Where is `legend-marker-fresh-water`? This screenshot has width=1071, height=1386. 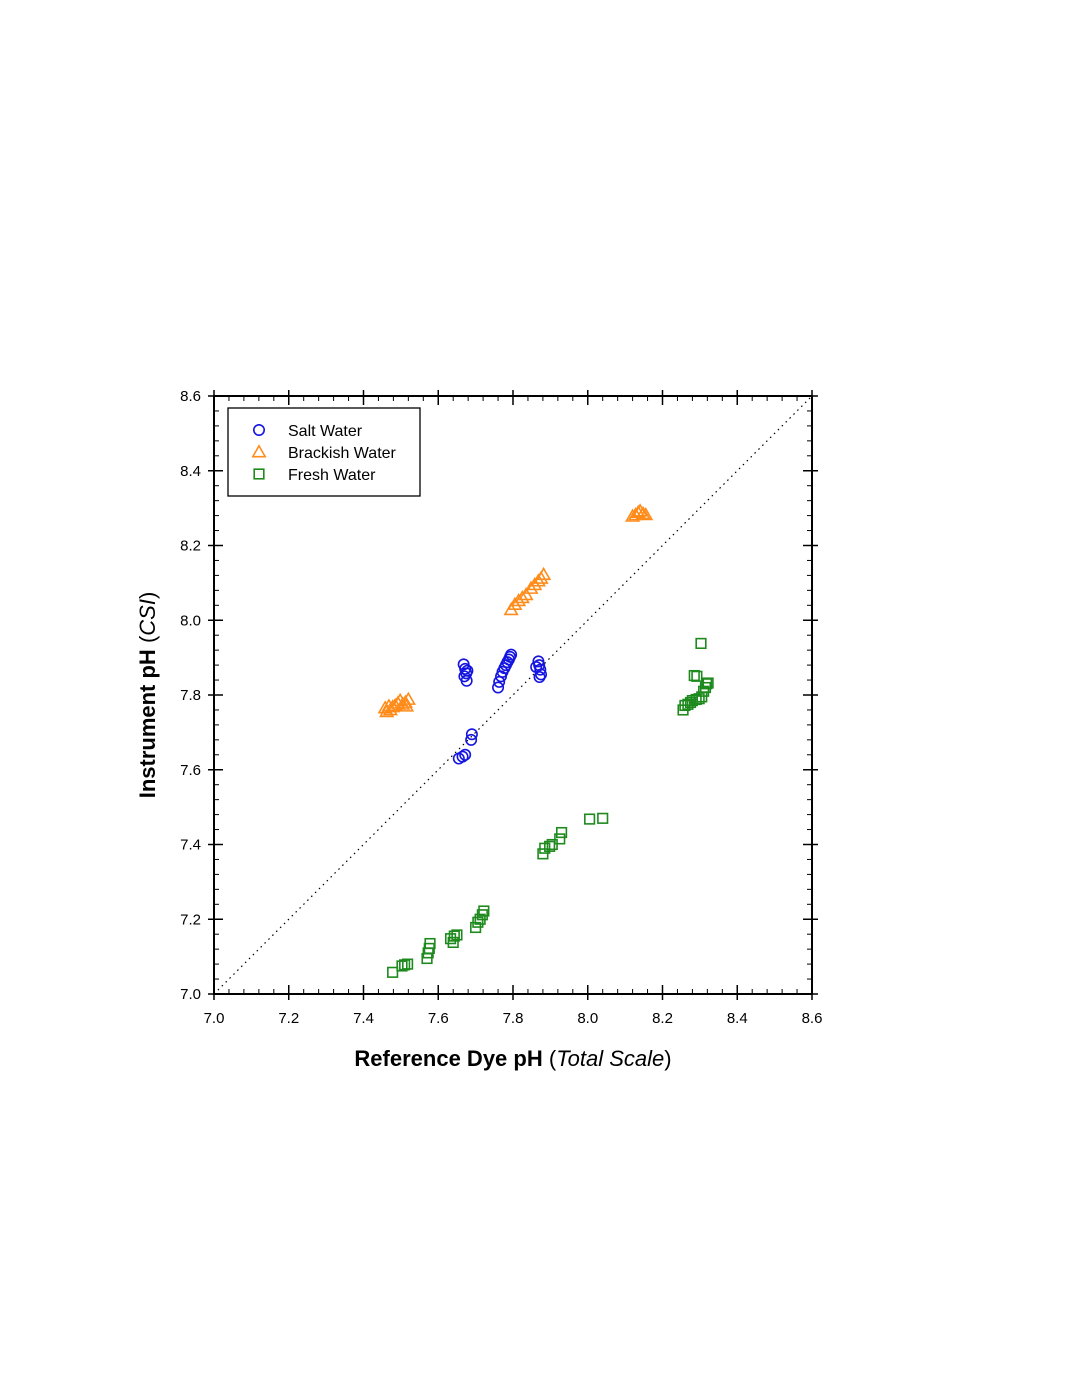 legend-marker-fresh-water is located at coordinates (259, 474).